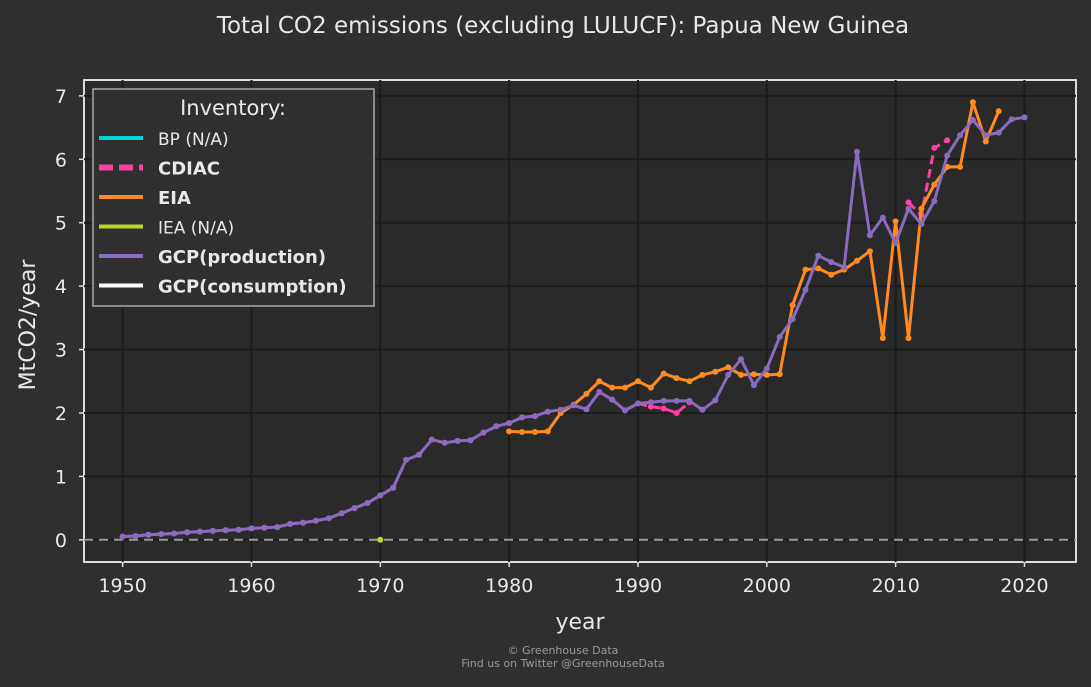  I want to click on x-tick-label: 1980, so click(509, 586).